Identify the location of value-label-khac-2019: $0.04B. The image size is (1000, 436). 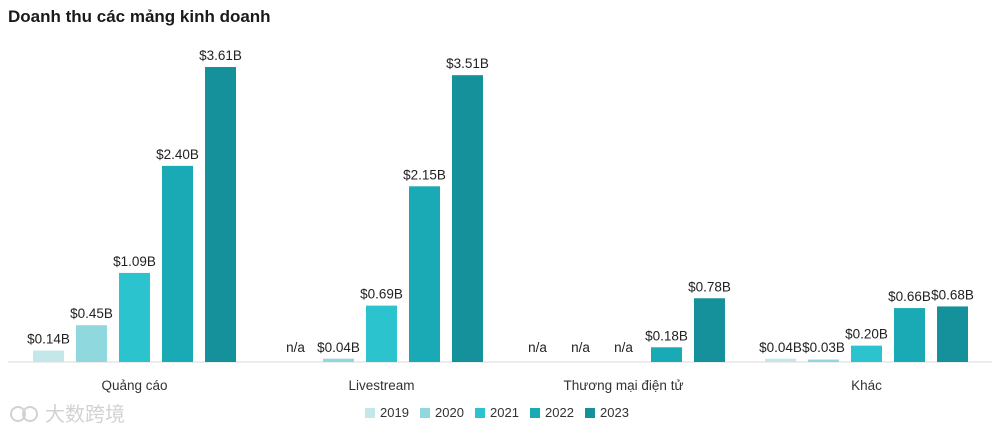
(780, 347).